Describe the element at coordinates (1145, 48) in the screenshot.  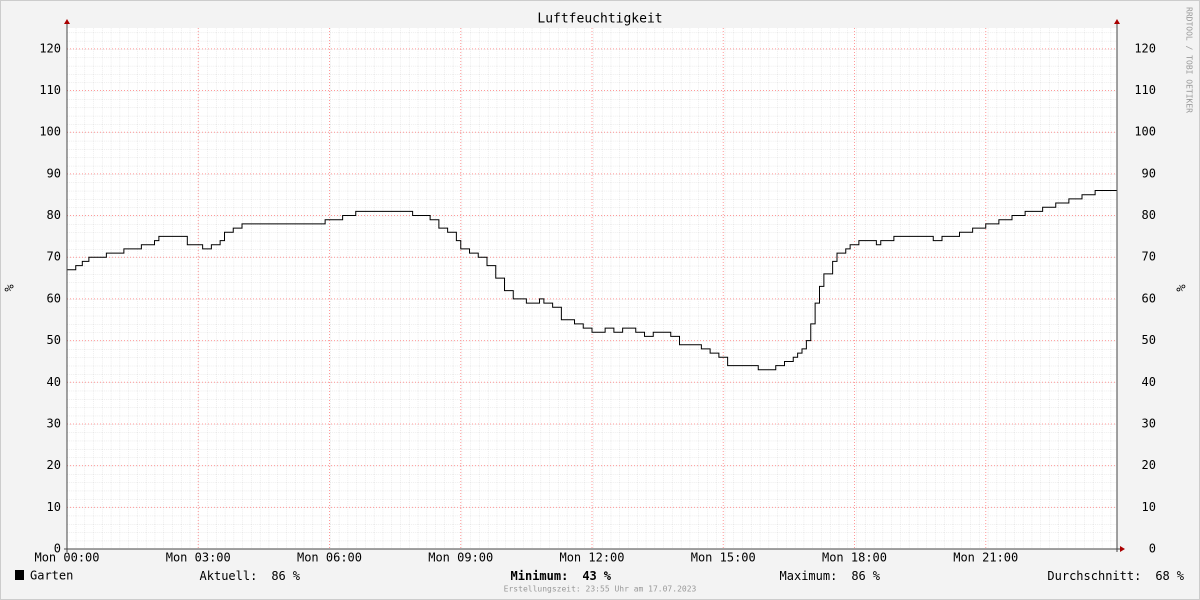
I see `y-tick-label-right: 120` at that location.